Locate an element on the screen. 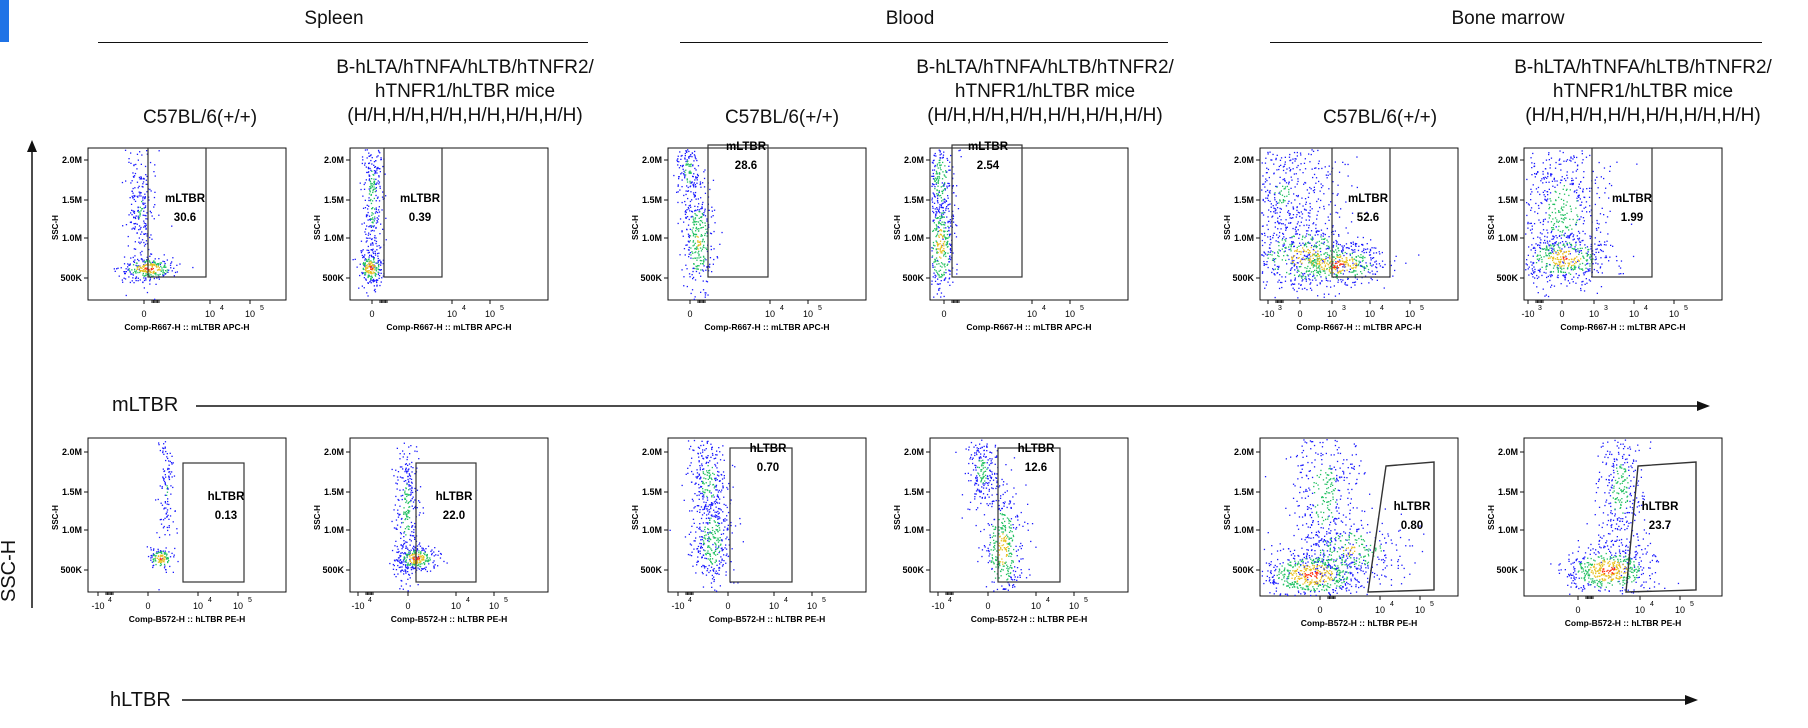 The image size is (1808, 728). x-tick-label: 0 is located at coordinates (147, 606).